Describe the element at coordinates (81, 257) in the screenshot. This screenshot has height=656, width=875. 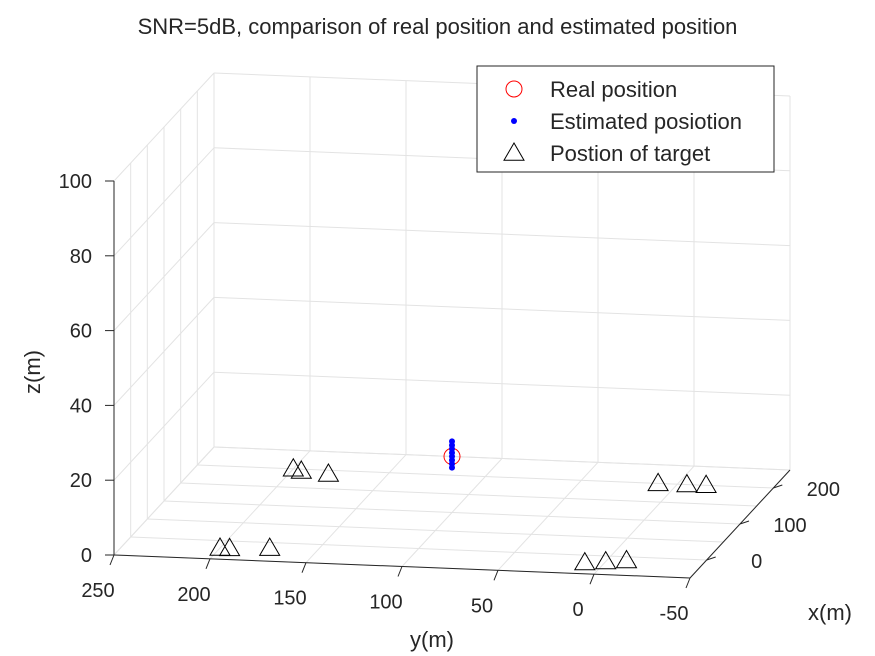
I see `z-tick-label: 80` at that location.